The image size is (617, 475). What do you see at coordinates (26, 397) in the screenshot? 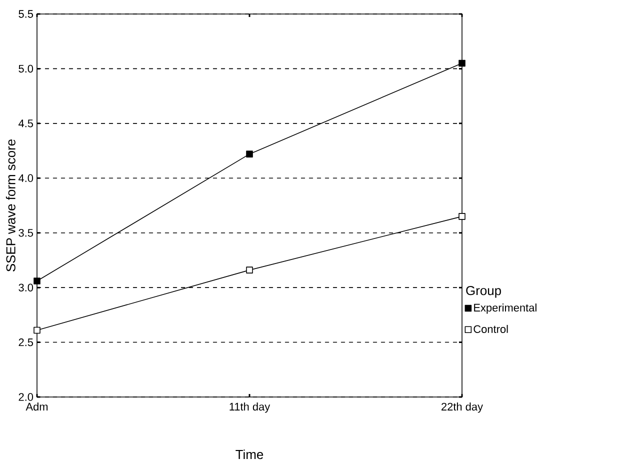
I see `y-tick-label: 2.0` at bounding box center [26, 397].